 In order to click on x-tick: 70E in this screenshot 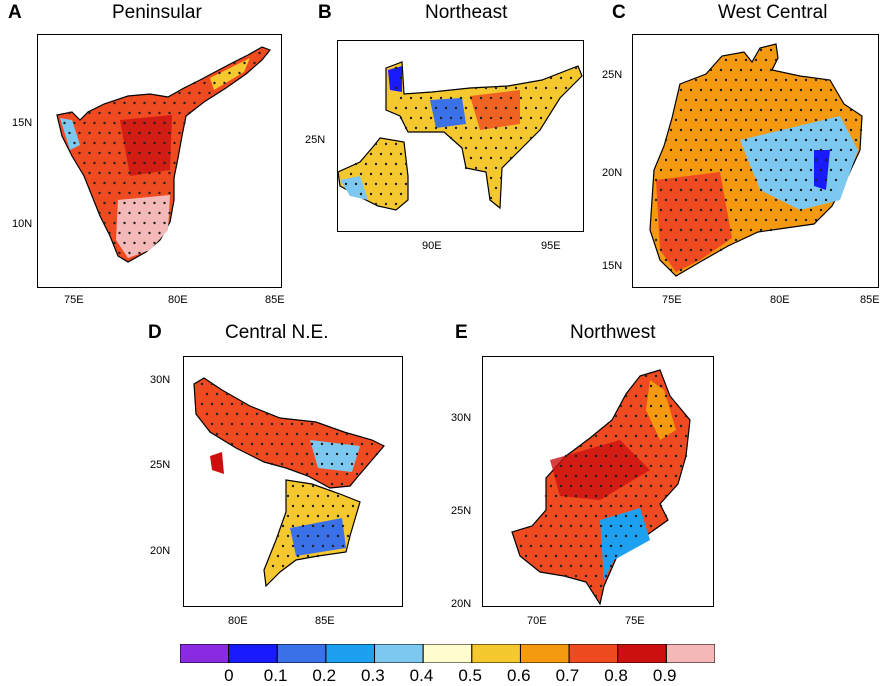, I will do `click(537, 621)`.